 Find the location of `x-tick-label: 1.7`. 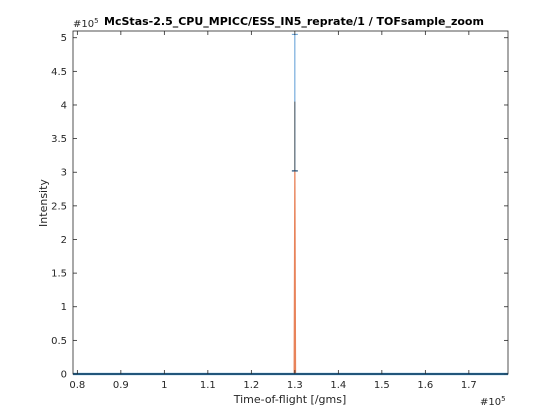

x-tick-label: 1.7 is located at coordinates (469, 385).